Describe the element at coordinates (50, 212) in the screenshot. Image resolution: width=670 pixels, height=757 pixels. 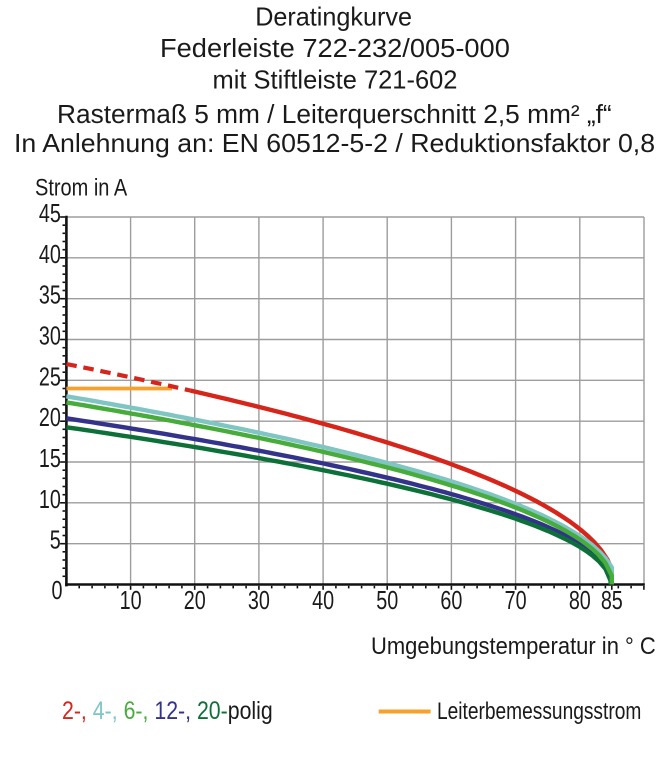
I see `svg-text: 45` at that location.